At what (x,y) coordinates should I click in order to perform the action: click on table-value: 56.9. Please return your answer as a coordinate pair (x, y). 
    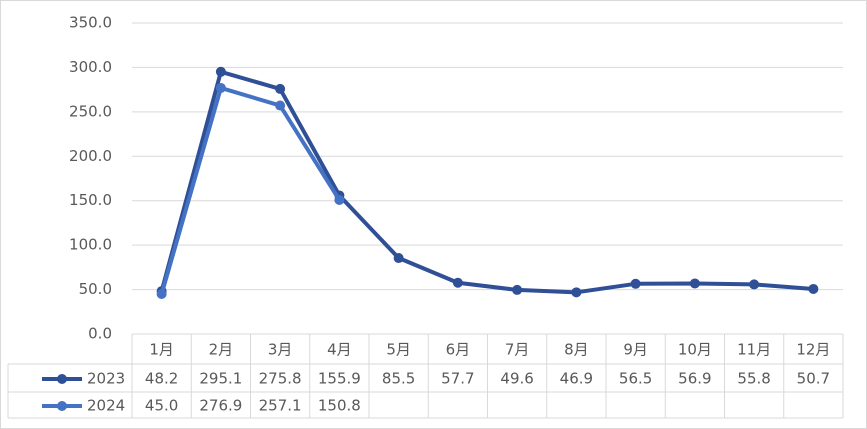
    Looking at the image, I should click on (694, 379).